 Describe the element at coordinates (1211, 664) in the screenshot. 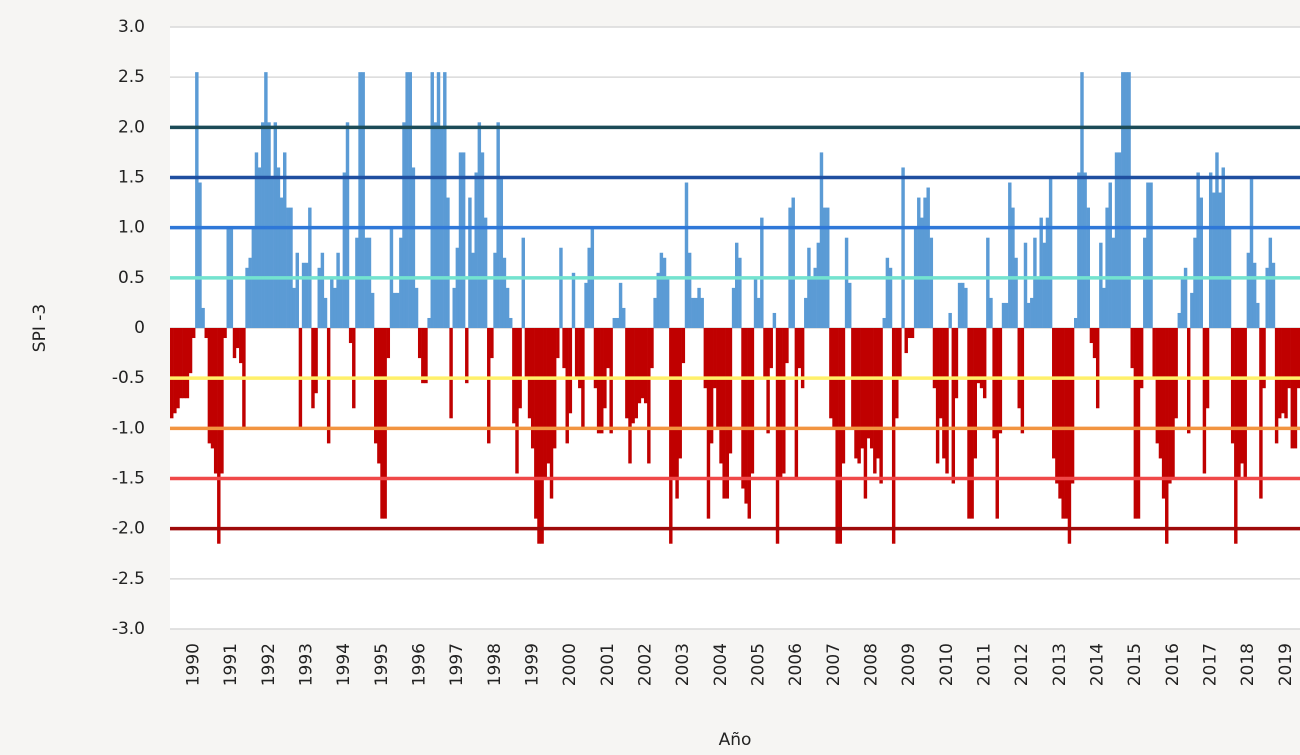

I see `x-tick-label: 2017` at that location.